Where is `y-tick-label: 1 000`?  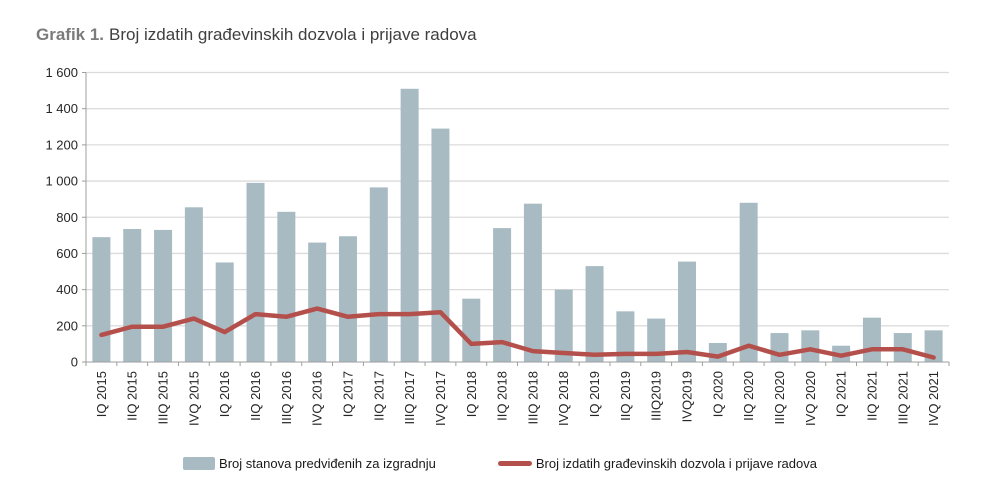
y-tick-label: 1 000 is located at coordinates (61, 181).